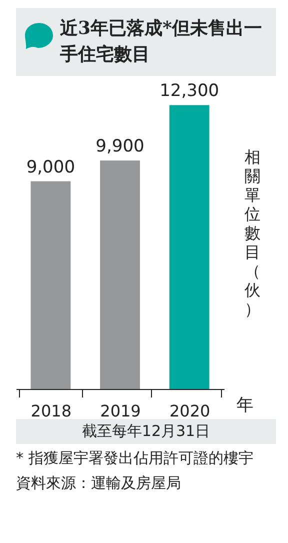 The height and width of the screenshot is (543, 288). I want to click on text: 截至每年12月31日, so click(146, 431).